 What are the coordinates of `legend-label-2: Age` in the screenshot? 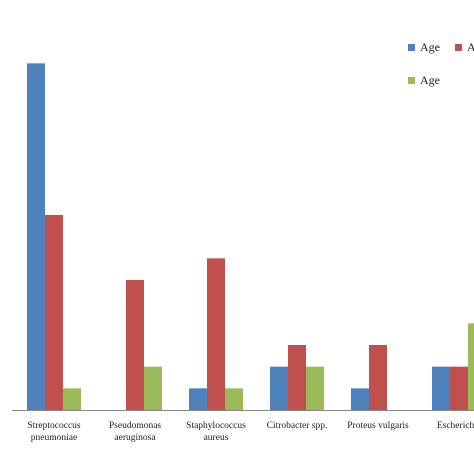 It's located at (430, 80).